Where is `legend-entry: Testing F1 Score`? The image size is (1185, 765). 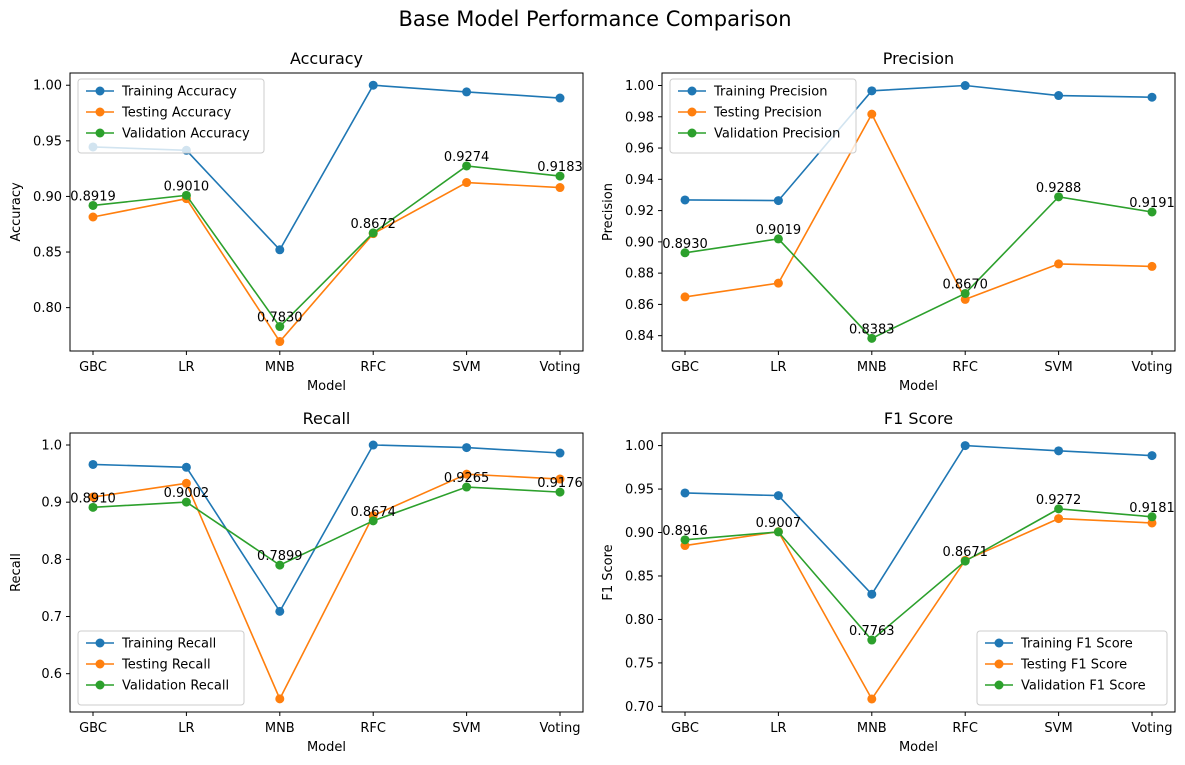
legend-entry: Testing F1 Score is located at coordinates (1056, 665).